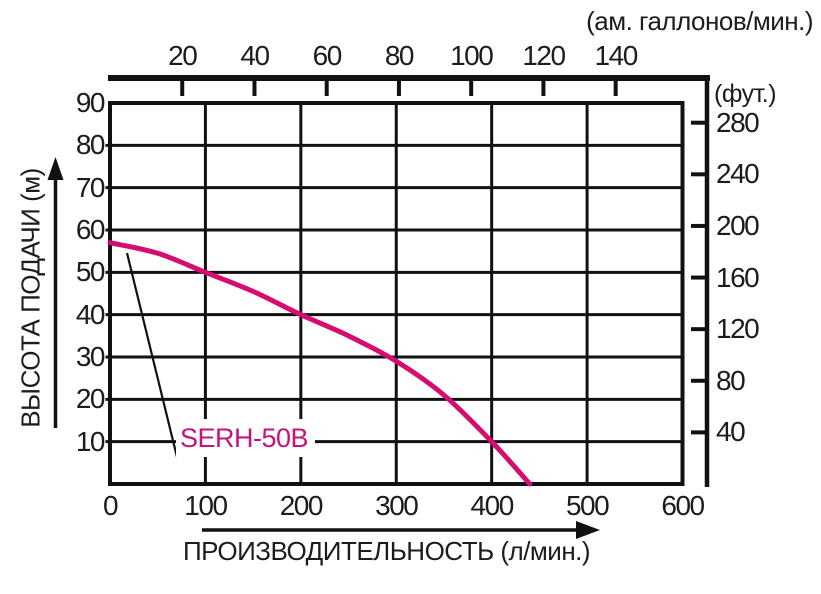  I want to click on top-tick-label: 60, so click(327, 55).